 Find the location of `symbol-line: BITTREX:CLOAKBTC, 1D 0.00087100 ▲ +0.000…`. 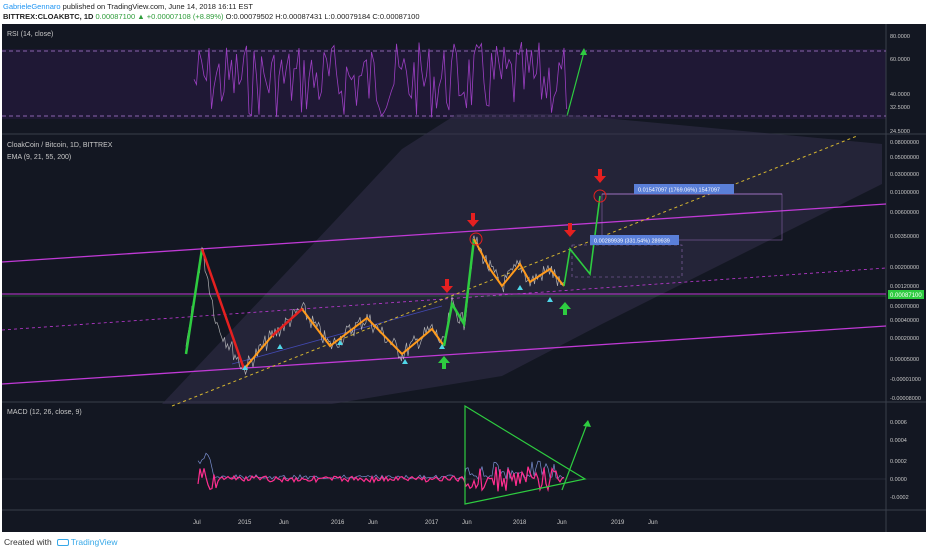

symbol-line: BITTREX:CLOAKBTC, 1D 0.00087100 ▲ +0.000… is located at coordinates (466, 17).